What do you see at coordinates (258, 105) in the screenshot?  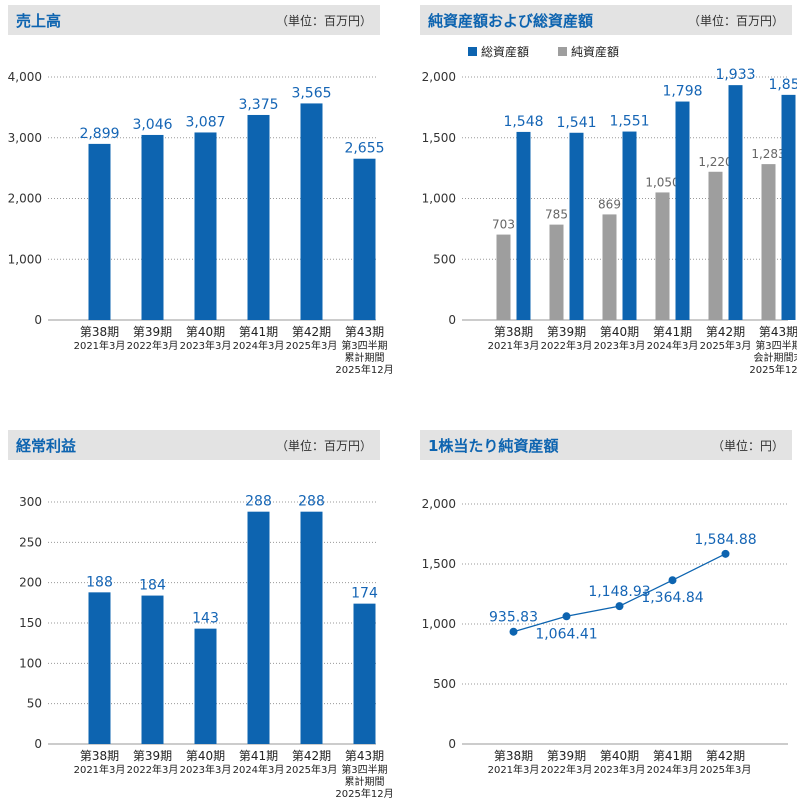 I see `bar-value-label: 3,375` at bounding box center [258, 105].